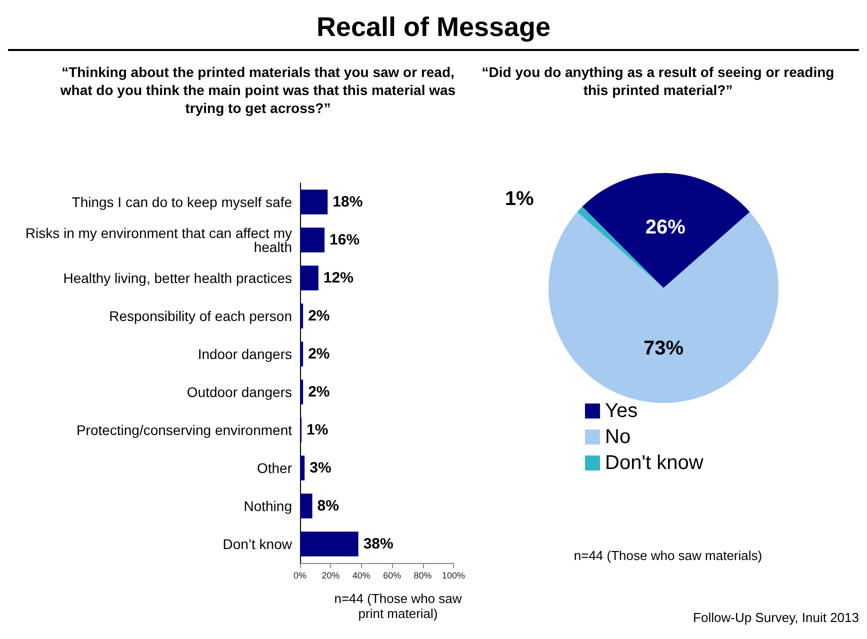  Describe the element at coordinates (618, 437) in the screenshot. I see `legend-label: No` at that location.